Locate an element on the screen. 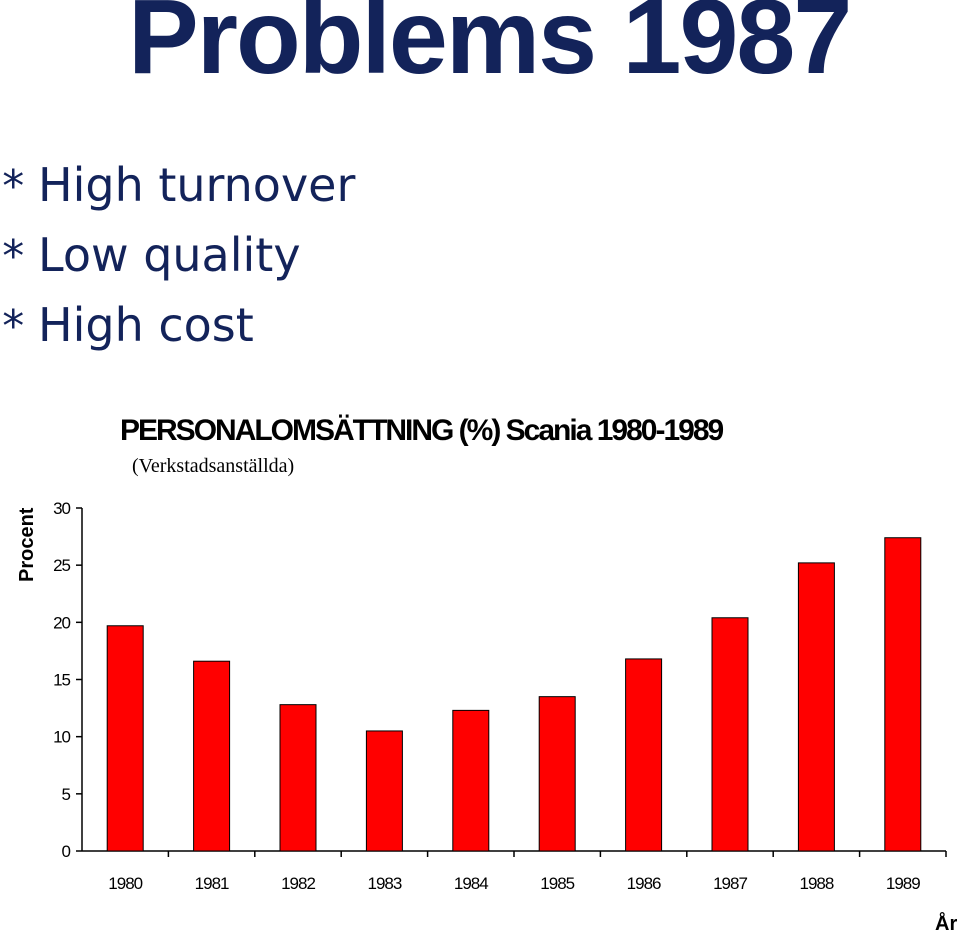 This screenshot has width=960, height=936. y-tick-label: 15 is located at coordinates (61, 680).